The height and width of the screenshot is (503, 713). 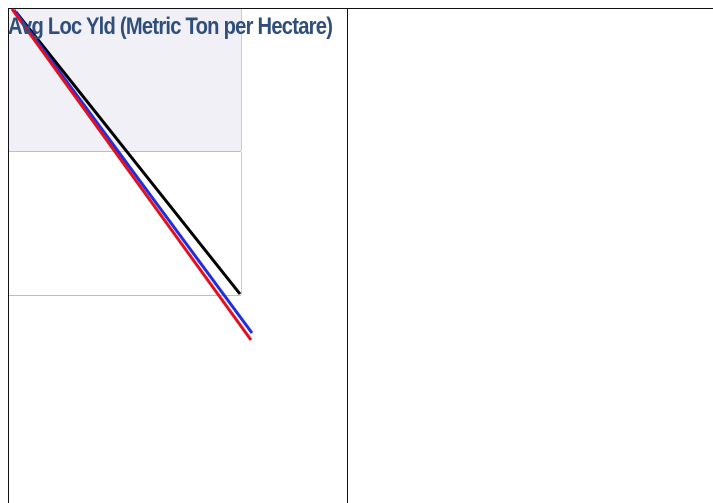 I want to click on gridline-lower, so click(x=125, y=295).